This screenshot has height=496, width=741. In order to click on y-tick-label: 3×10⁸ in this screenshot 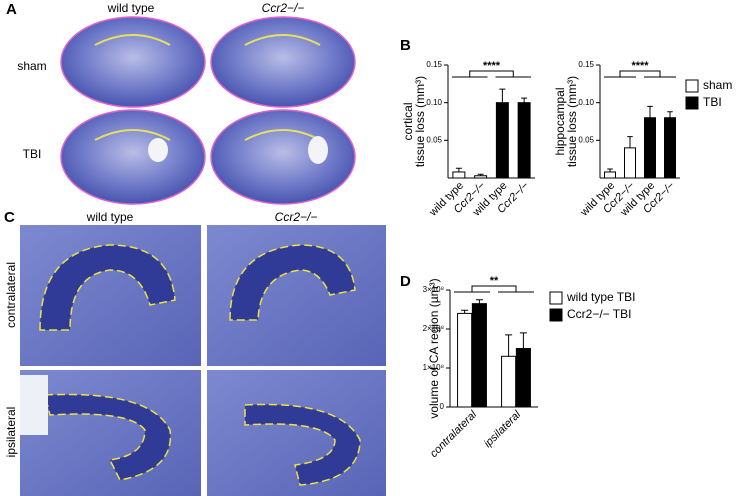, I will do `click(433, 289)`.